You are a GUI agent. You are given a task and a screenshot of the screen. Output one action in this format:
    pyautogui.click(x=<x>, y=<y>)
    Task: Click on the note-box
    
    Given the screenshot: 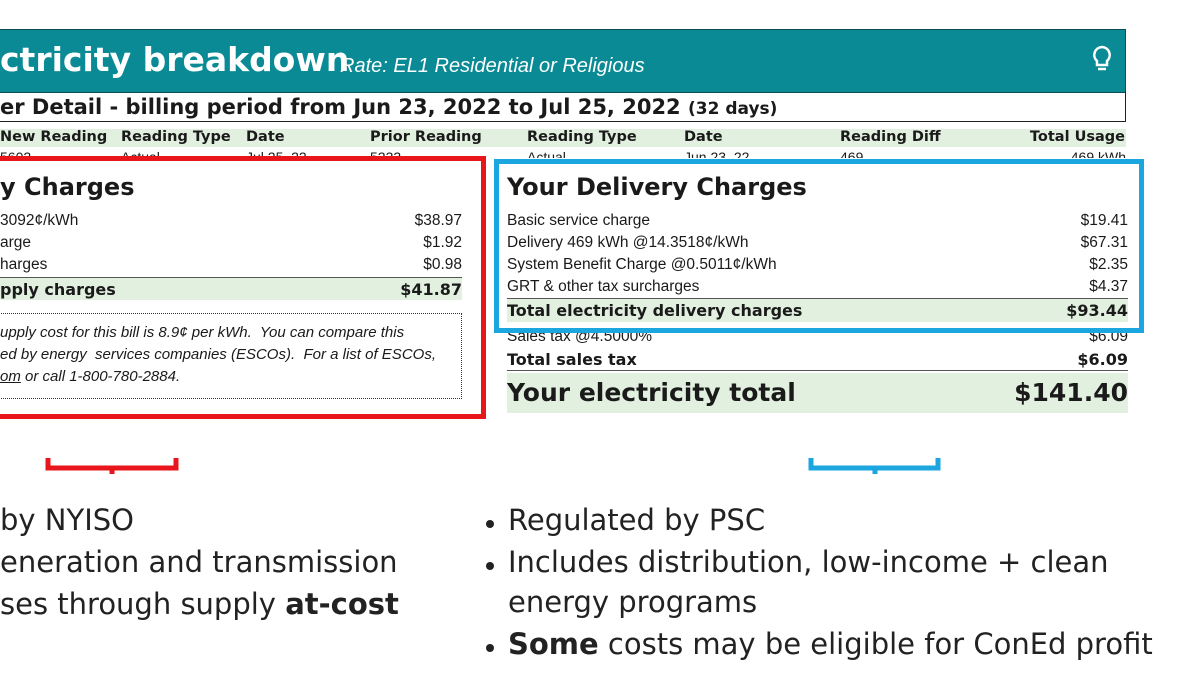 What is the action you would take?
    pyautogui.click(x=231, y=356)
    